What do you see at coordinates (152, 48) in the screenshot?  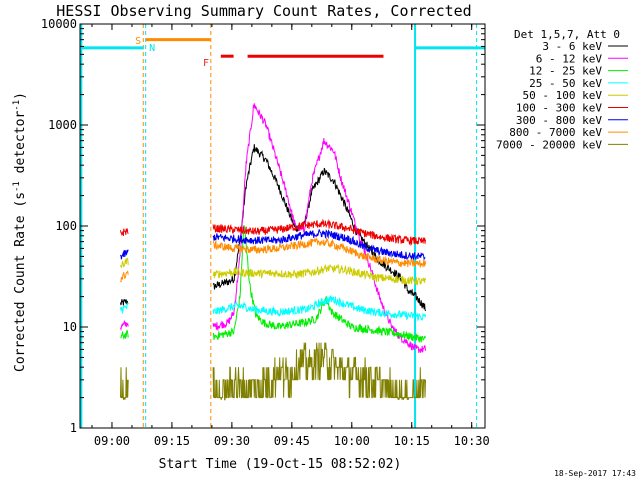 I see `marker-label-N: N` at bounding box center [152, 48].